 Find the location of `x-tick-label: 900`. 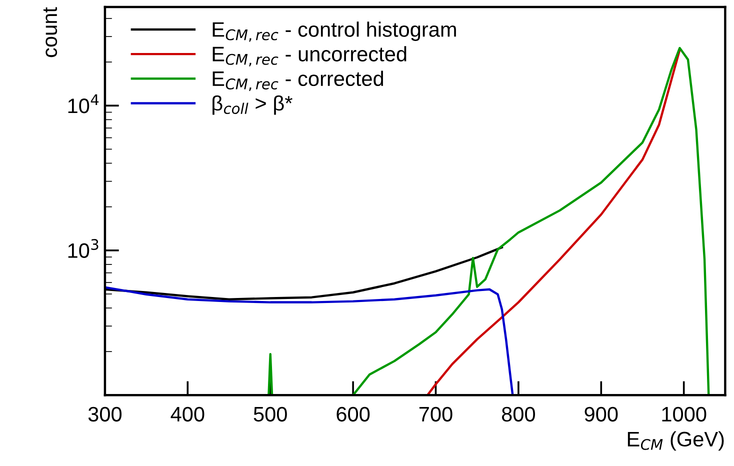

x-tick-label: 900 is located at coordinates (601, 414).